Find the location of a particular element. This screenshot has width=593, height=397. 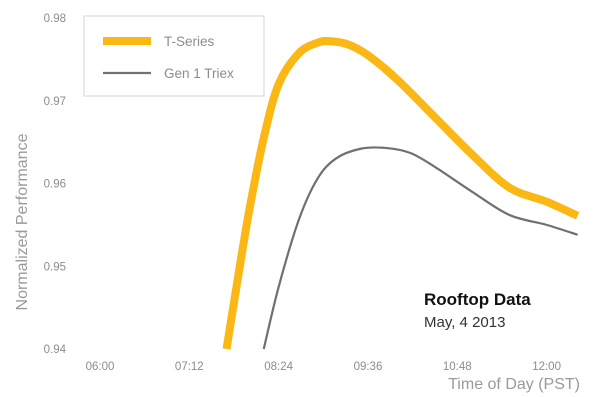

legend-box is located at coordinates (174, 56).